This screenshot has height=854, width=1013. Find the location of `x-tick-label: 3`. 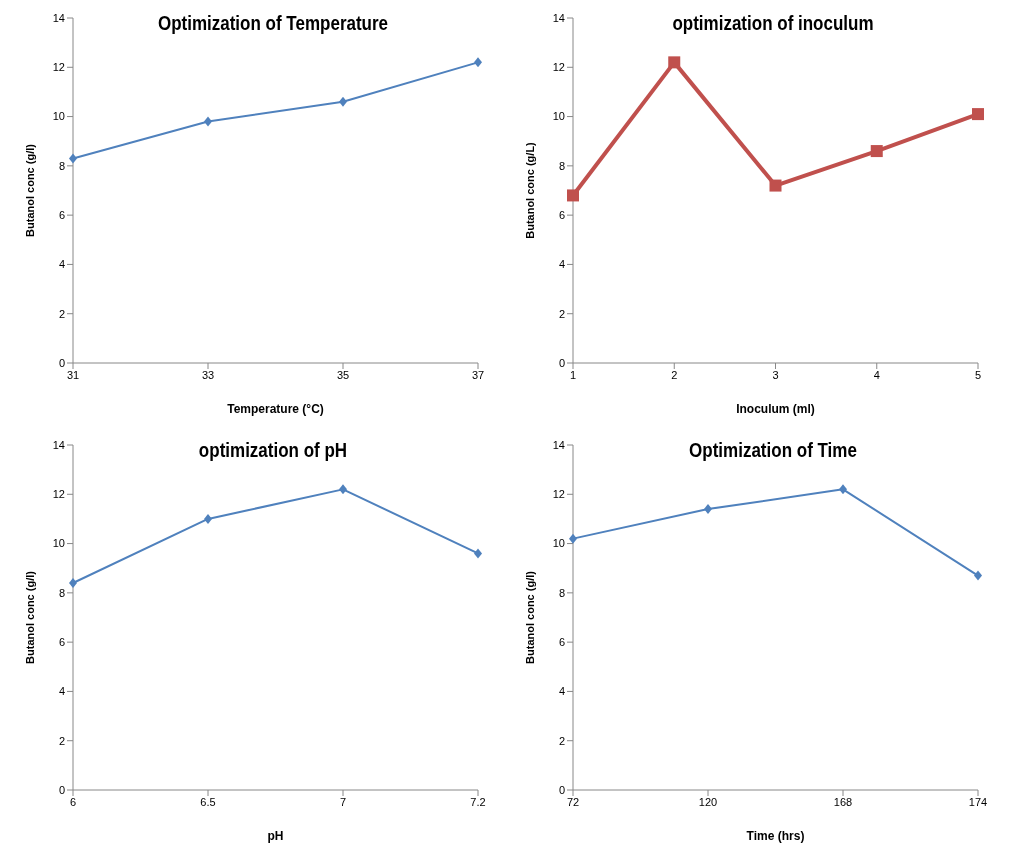

x-tick-label: 3 is located at coordinates (775, 374).